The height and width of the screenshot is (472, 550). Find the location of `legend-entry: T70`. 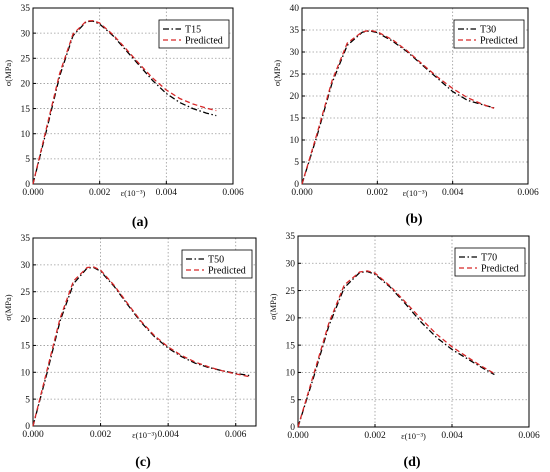

legend-entry: T70 is located at coordinates (489, 258).